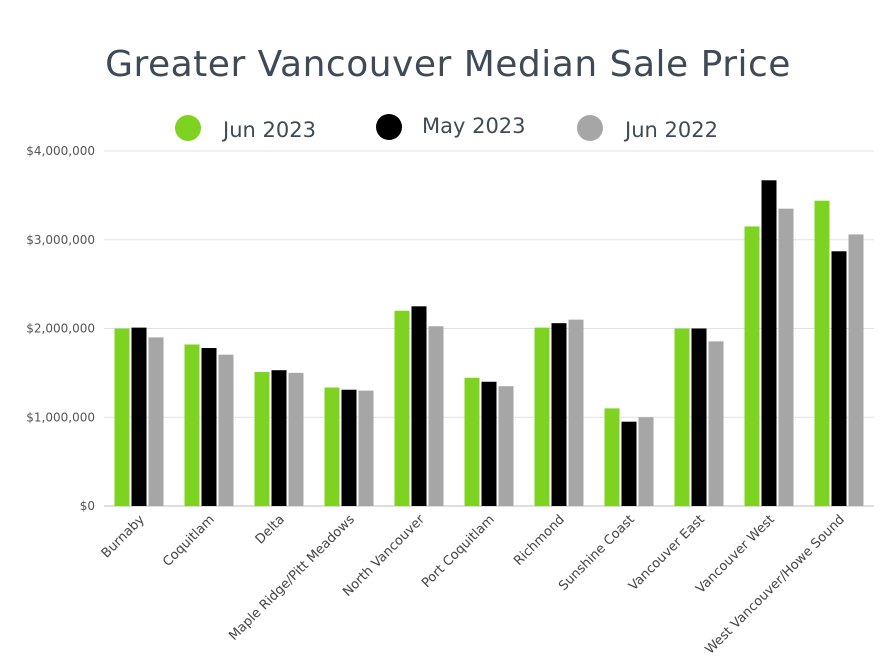 The height and width of the screenshot is (672, 896). What do you see at coordinates (458, 551) in the screenshot?
I see `x-tick-label: Port Coquitlam` at bounding box center [458, 551].